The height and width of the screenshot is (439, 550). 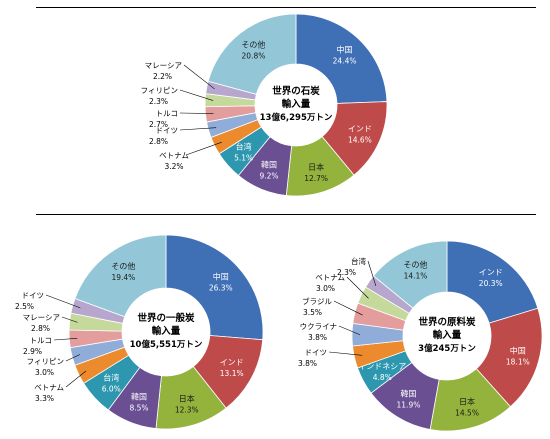 I want to click on pie-1-slice-8-name: トルコ, so click(x=167, y=113).